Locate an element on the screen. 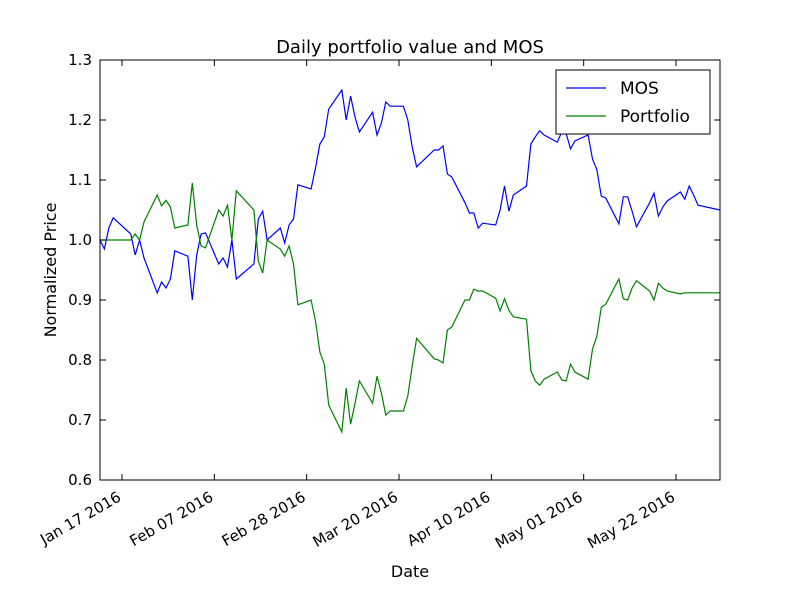 The width and height of the screenshot is (800, 600). y-tick-label: 1.1 is located at coordinates (80, 180).